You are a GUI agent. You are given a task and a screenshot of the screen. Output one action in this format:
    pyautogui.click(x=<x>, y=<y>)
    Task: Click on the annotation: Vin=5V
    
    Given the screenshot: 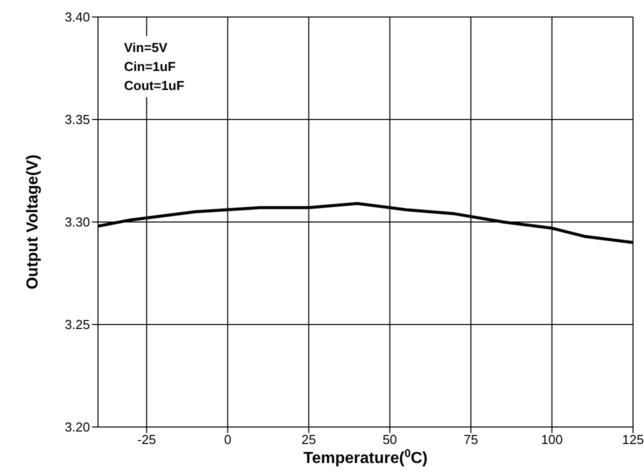 What is the action you would take?
    pyautogui.click(x=146, y=48)
    